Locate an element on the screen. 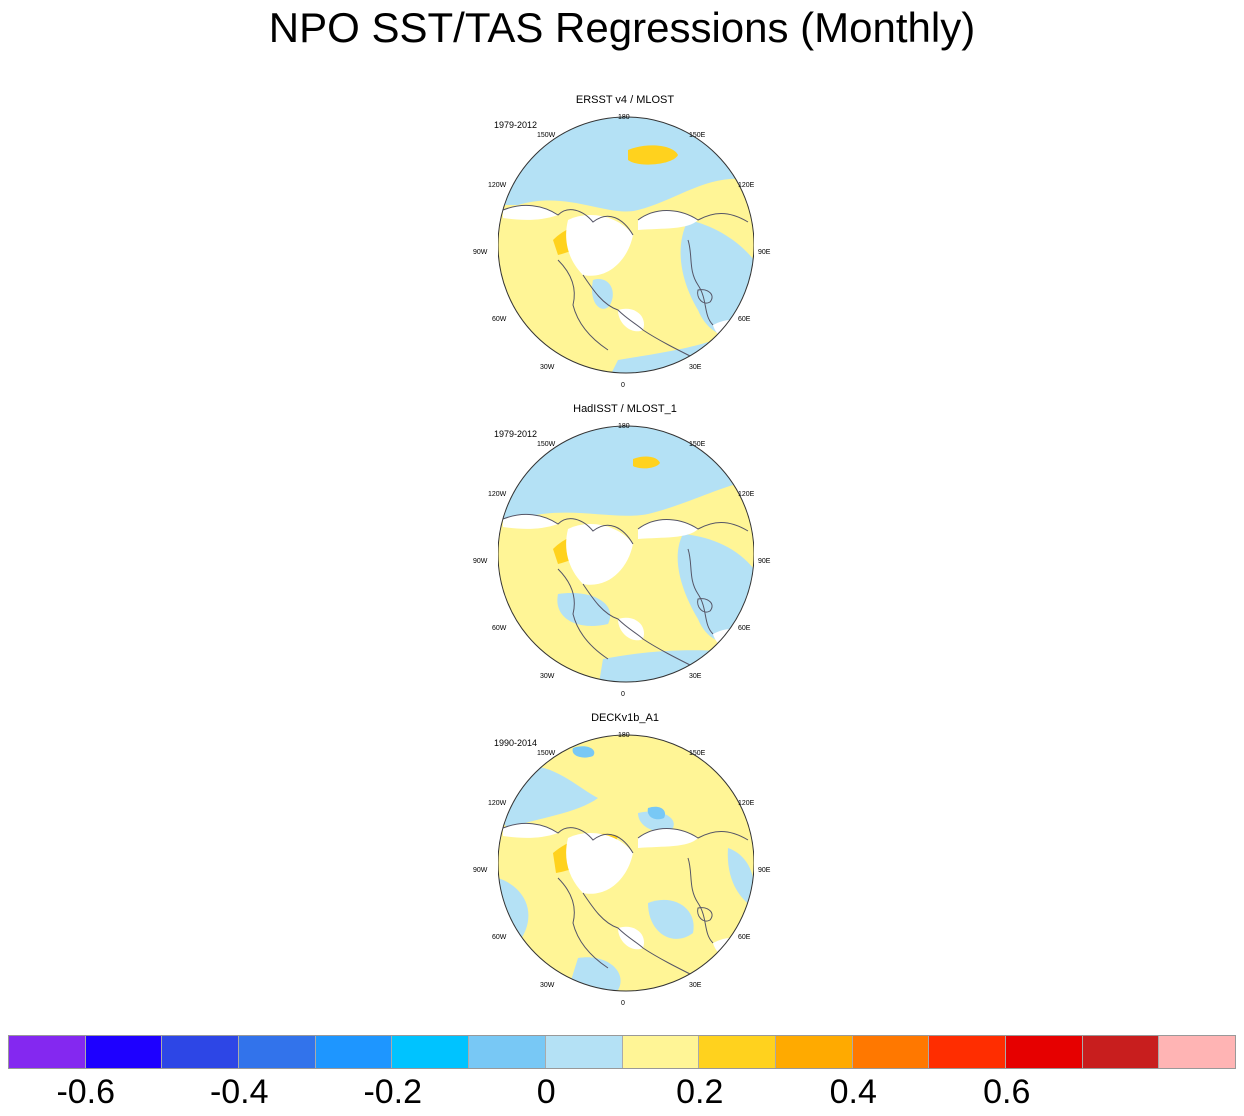 Image resolution: width=1244 pixels, height=1116 pixels. colorbar-tick-label: 0 is located at coordinates (546, 1092).